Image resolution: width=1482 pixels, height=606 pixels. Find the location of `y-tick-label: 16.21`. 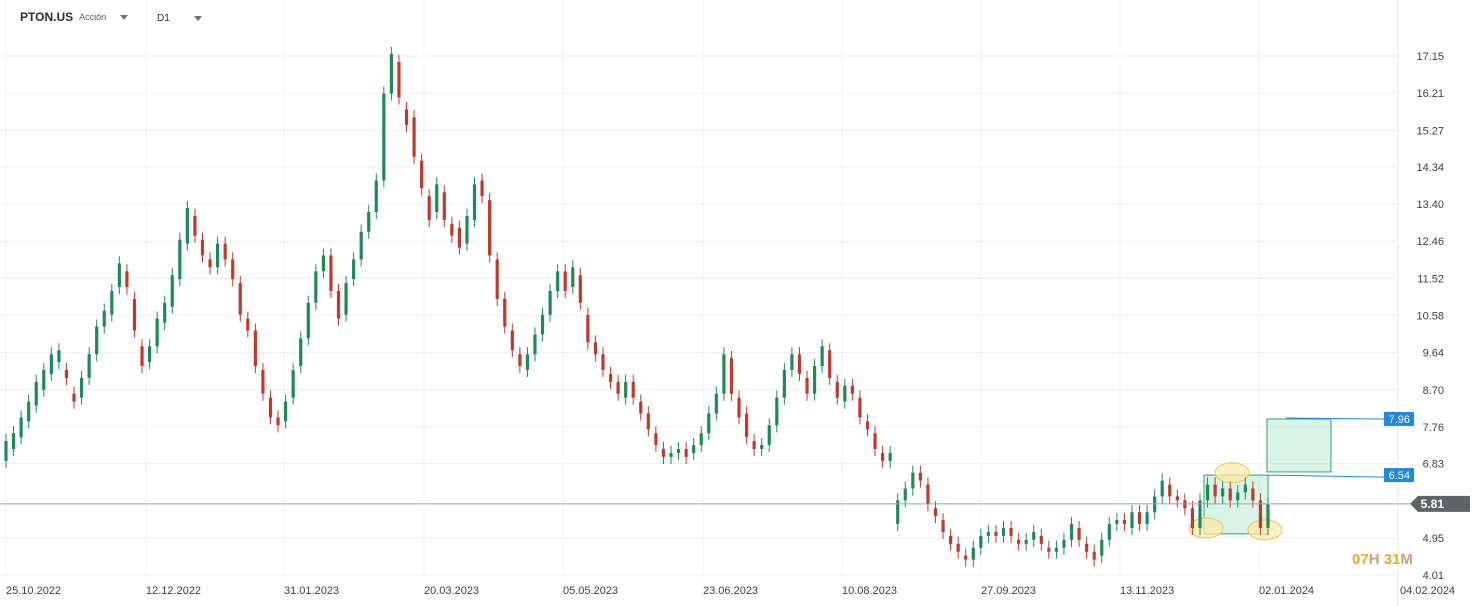

y-tick-label: 16.21 is located at coordinates (1430, 94).